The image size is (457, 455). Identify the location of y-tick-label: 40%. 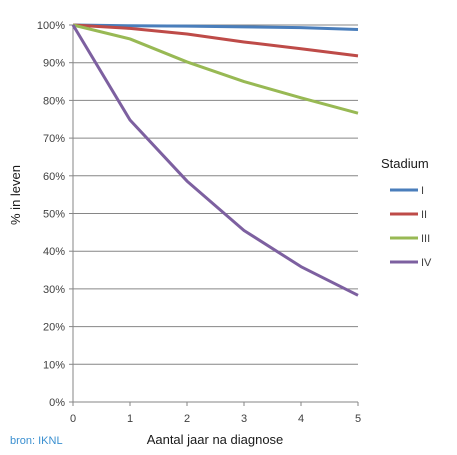
(54, 252).